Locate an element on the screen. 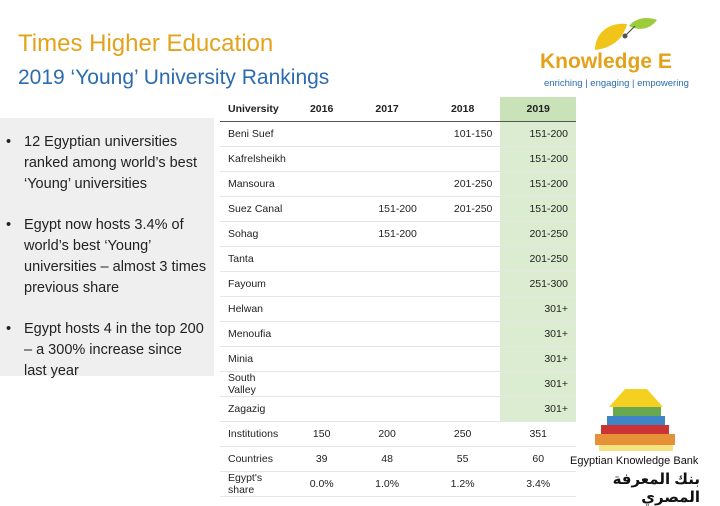 The image size is (720, 506). summary-cell: 48 is located at coordinates (387, 459).